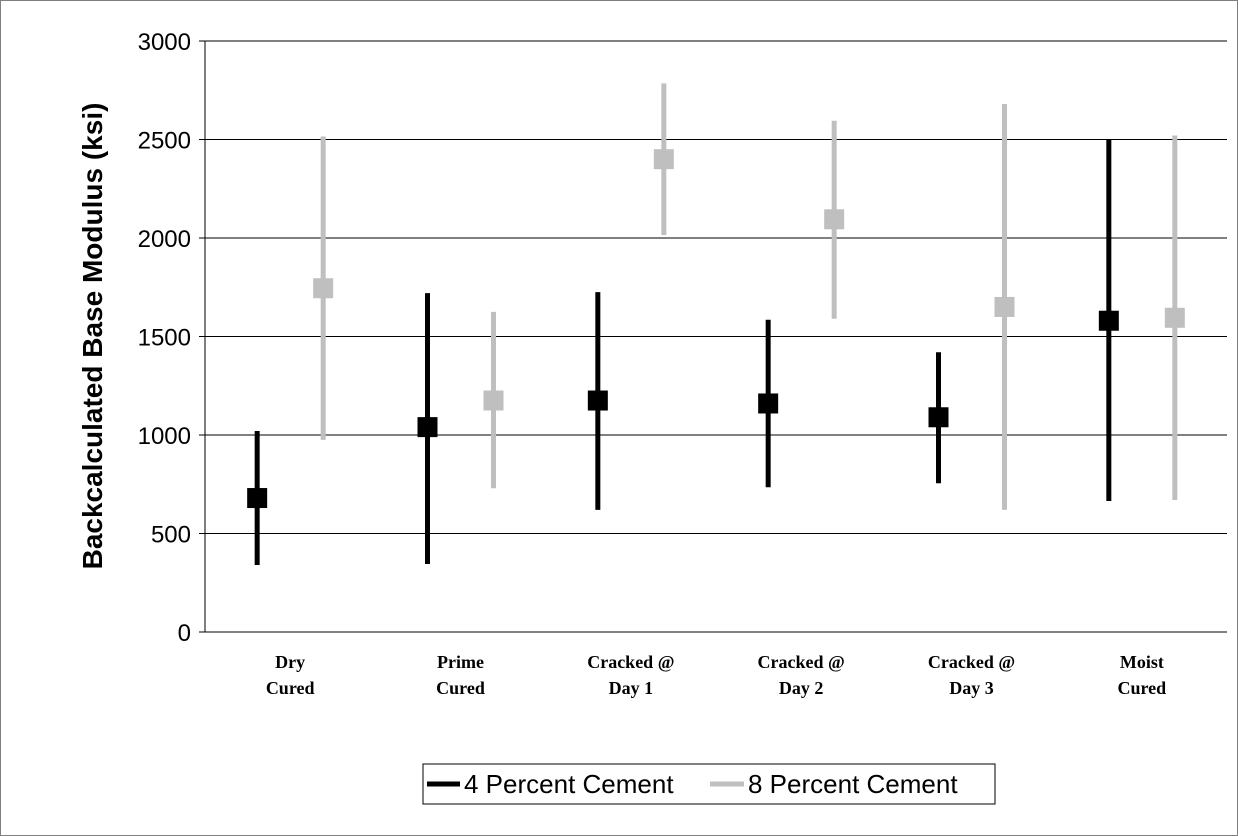  I want to click on x-tick-label-5-1: Cured, so click(1141, 688).